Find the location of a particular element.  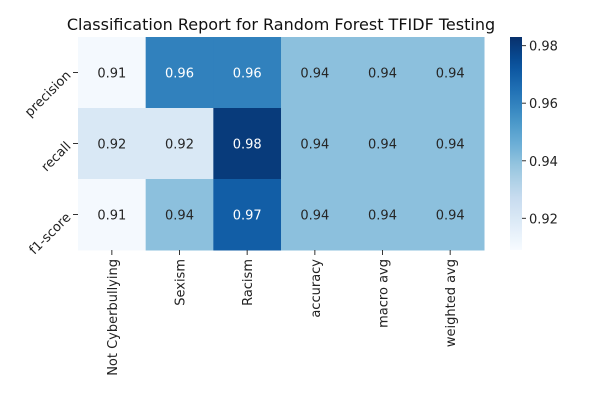

colorbar: 0.92 0.94 0.96 0.98 is located at coordinates (534, 143).